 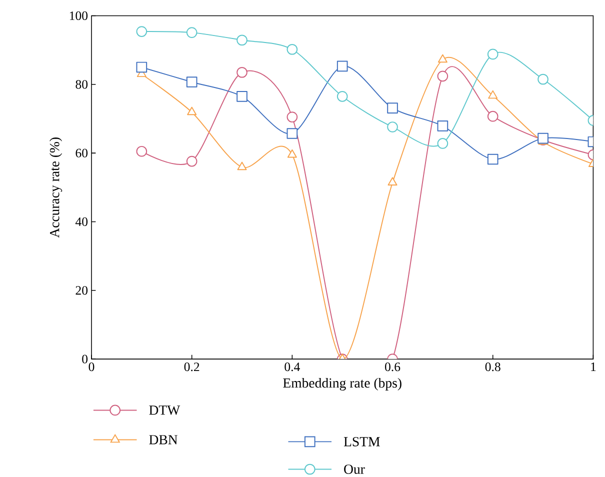 What do you see at coordinates (82, 84) in the screenshot?
I see `y-tick-label: 80` at bounding box center [82, 84].